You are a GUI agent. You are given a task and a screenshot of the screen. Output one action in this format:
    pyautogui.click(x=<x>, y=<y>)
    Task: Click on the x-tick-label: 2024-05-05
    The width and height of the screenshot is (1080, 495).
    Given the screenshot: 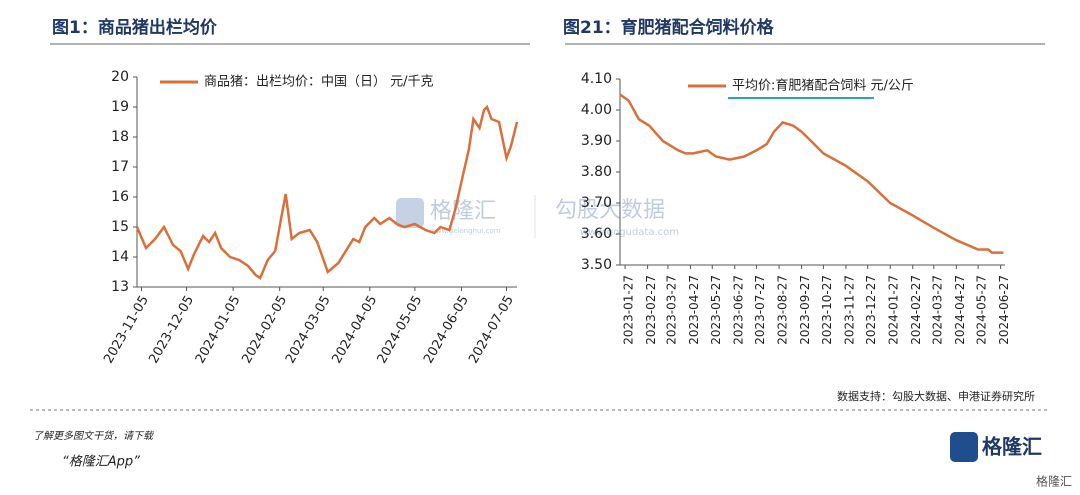 What is the action you would take?
    pyautogui.click(x=400, y=329)
    